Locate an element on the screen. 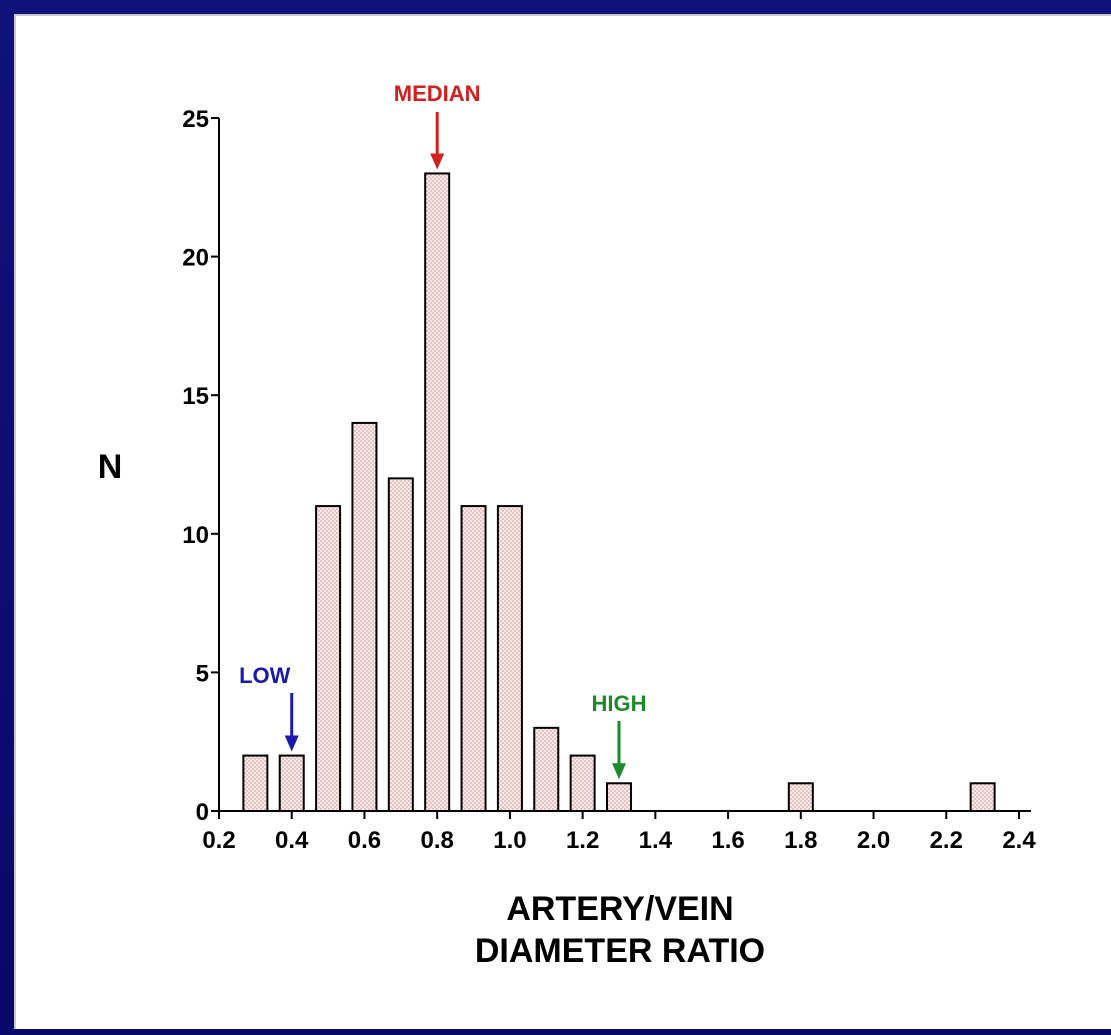 The image size is (1111, 1035). x-tick-label: 1.4 is located at coordinates (656, 840).